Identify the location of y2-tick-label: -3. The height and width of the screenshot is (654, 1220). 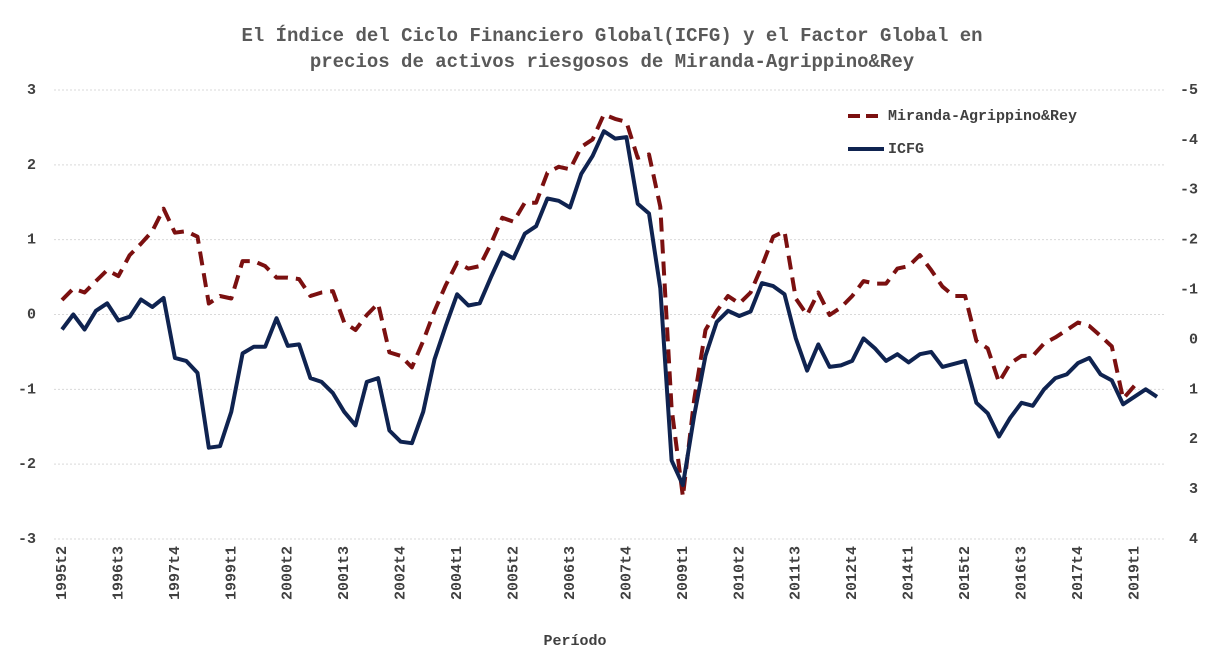
(1189, 190).